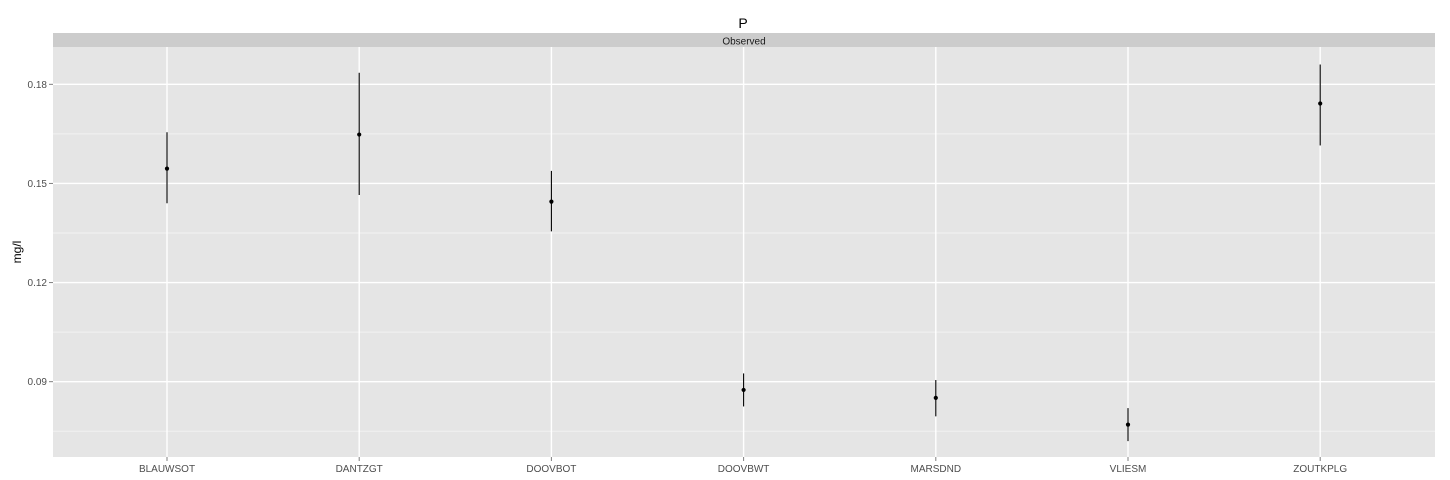  I want to click on y-axis-title: mg/l, so click(17, 252).